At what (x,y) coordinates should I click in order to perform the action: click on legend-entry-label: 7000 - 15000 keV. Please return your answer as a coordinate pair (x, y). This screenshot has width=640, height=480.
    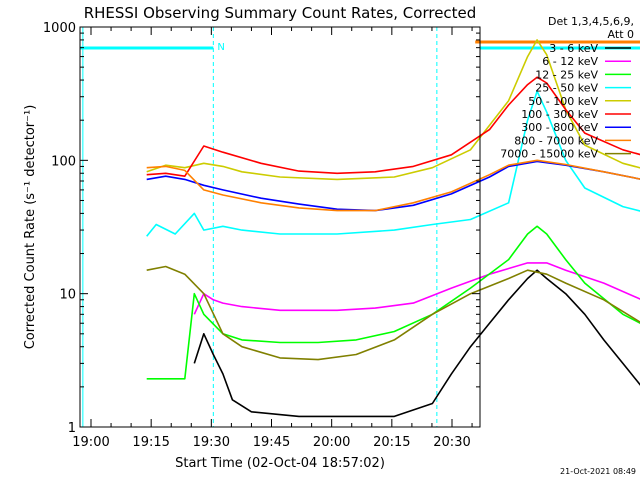
    Looking at the image, I should click on (549, 154).